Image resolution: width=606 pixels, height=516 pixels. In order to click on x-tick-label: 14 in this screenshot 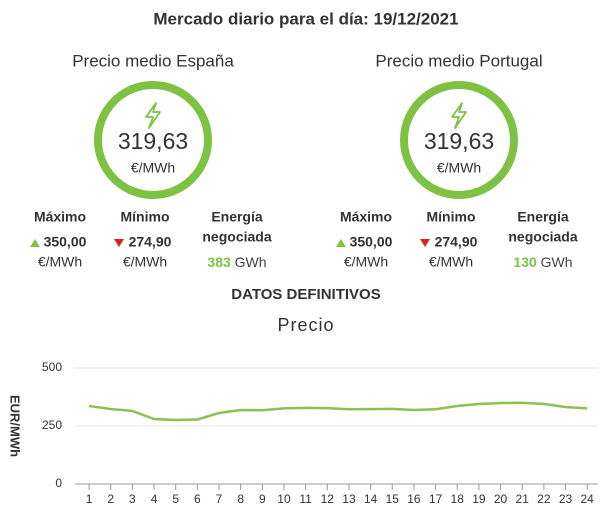, I will do `click(371, 499)`.